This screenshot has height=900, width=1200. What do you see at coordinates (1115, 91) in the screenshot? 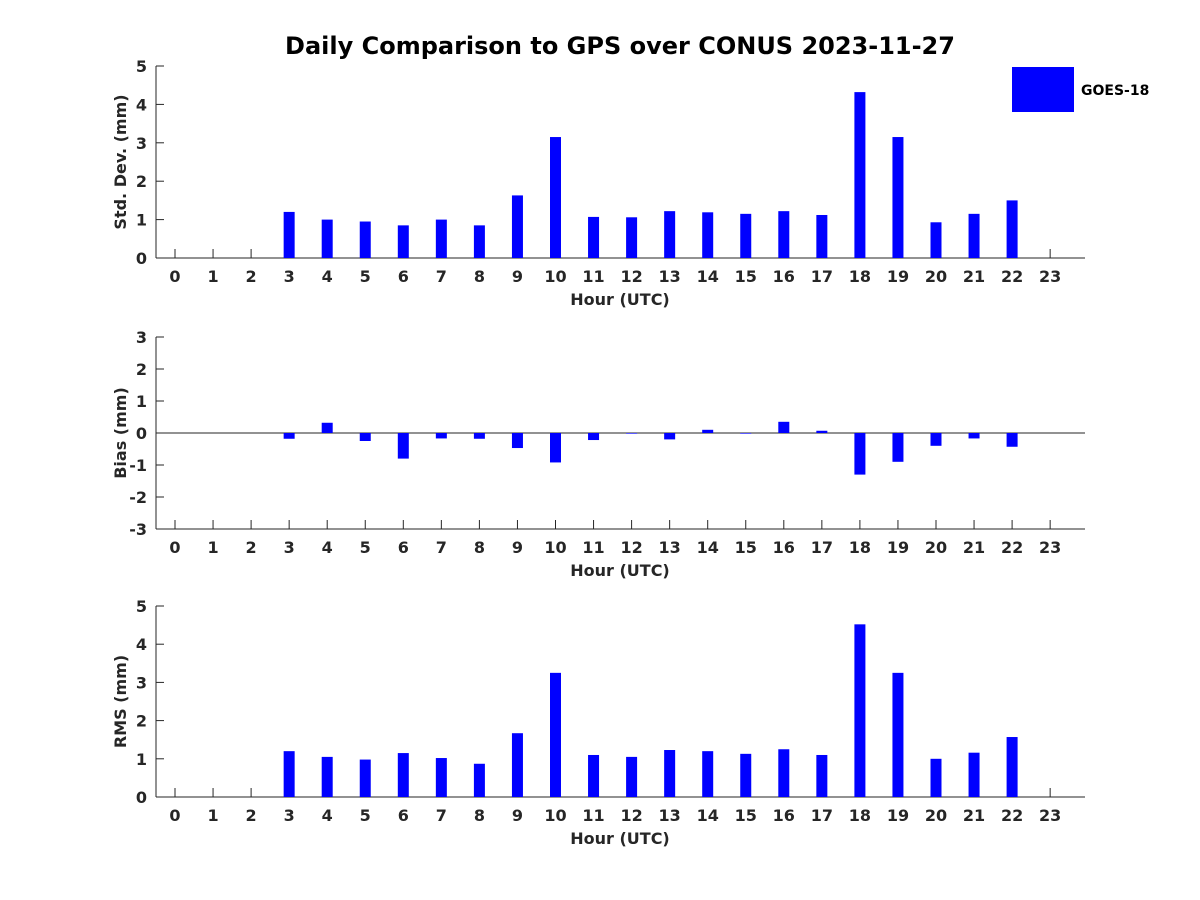
I see `legend-label: GOES-18` at bounding box center [1115, 91].